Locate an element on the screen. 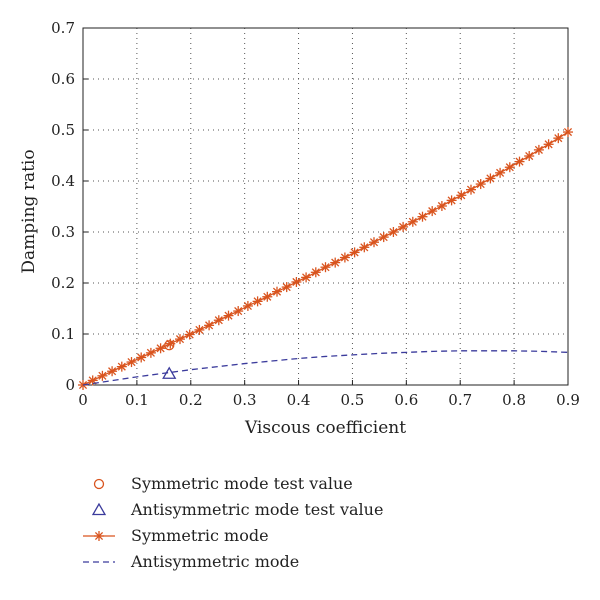 The image size is (600, 600). legend-label: Symmetric mode is located at coordinates (200, 535).